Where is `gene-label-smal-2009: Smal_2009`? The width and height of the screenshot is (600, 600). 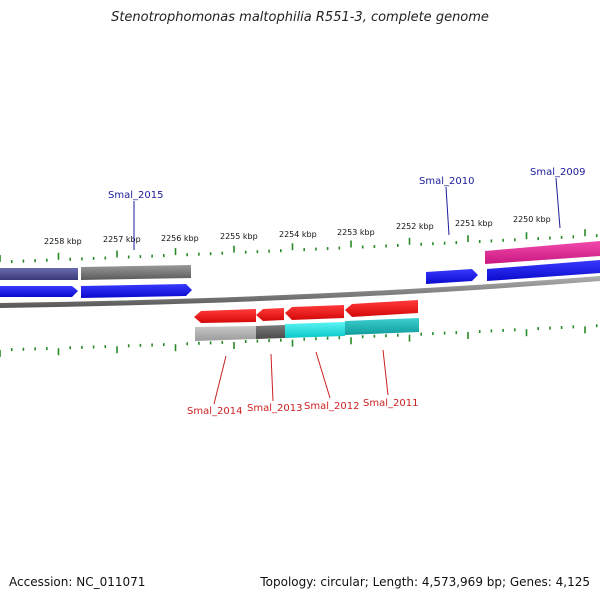
gene-label-smal-2009: Smal_2009 is located at coordinates (557, 172).